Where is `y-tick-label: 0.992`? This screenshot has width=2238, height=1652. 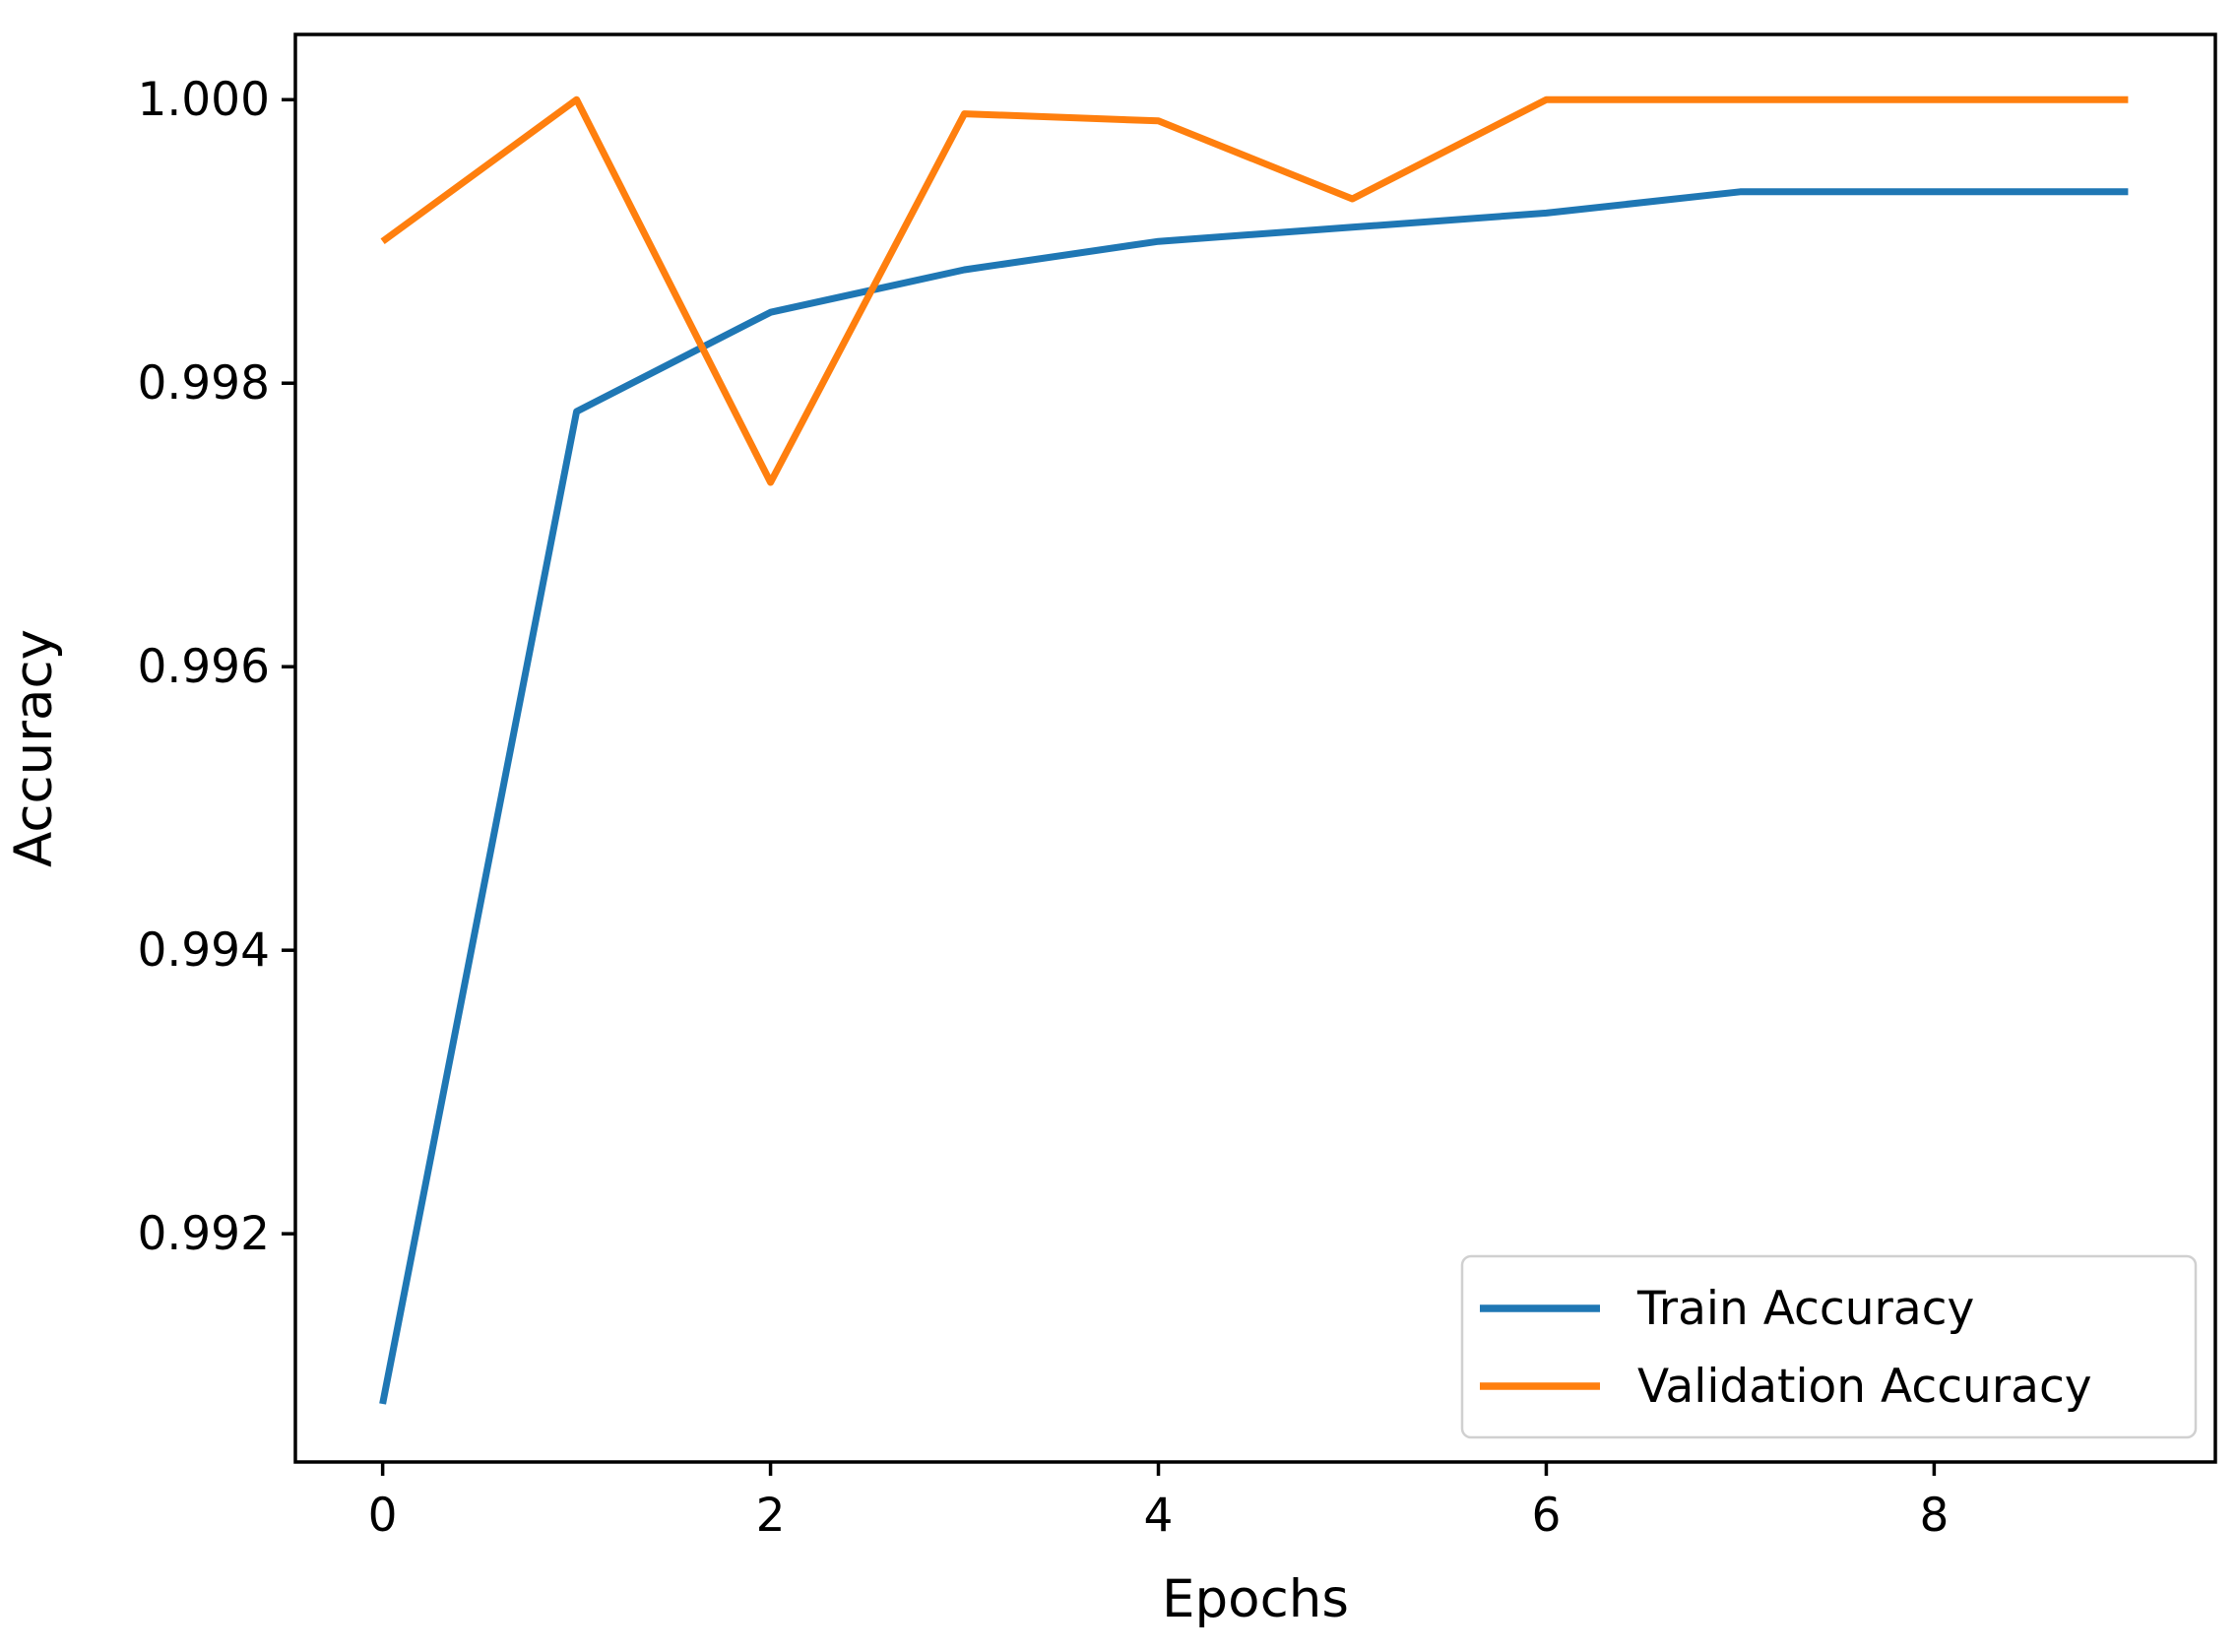
y-tick-label: 0.992 is located at coordinates (204, 1234).